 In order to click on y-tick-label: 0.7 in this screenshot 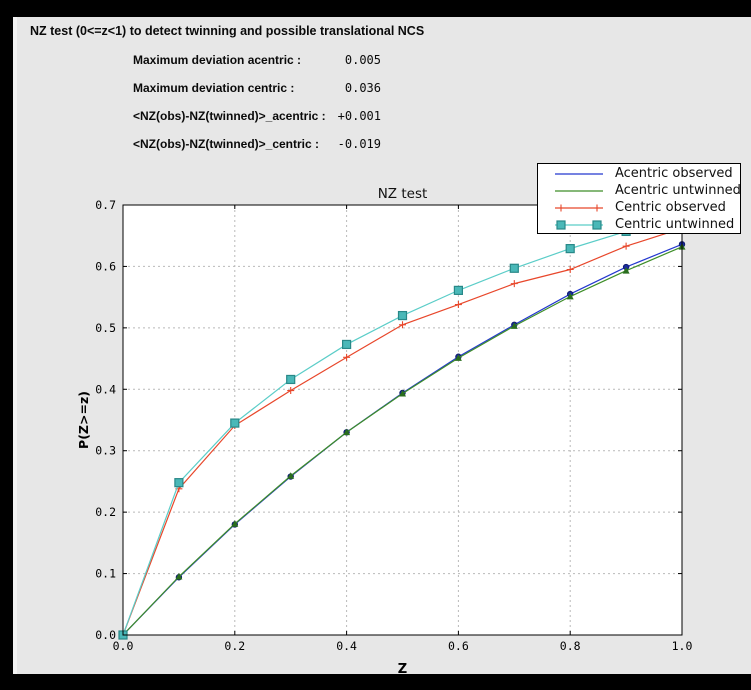, I will do `click(105, 205)`.